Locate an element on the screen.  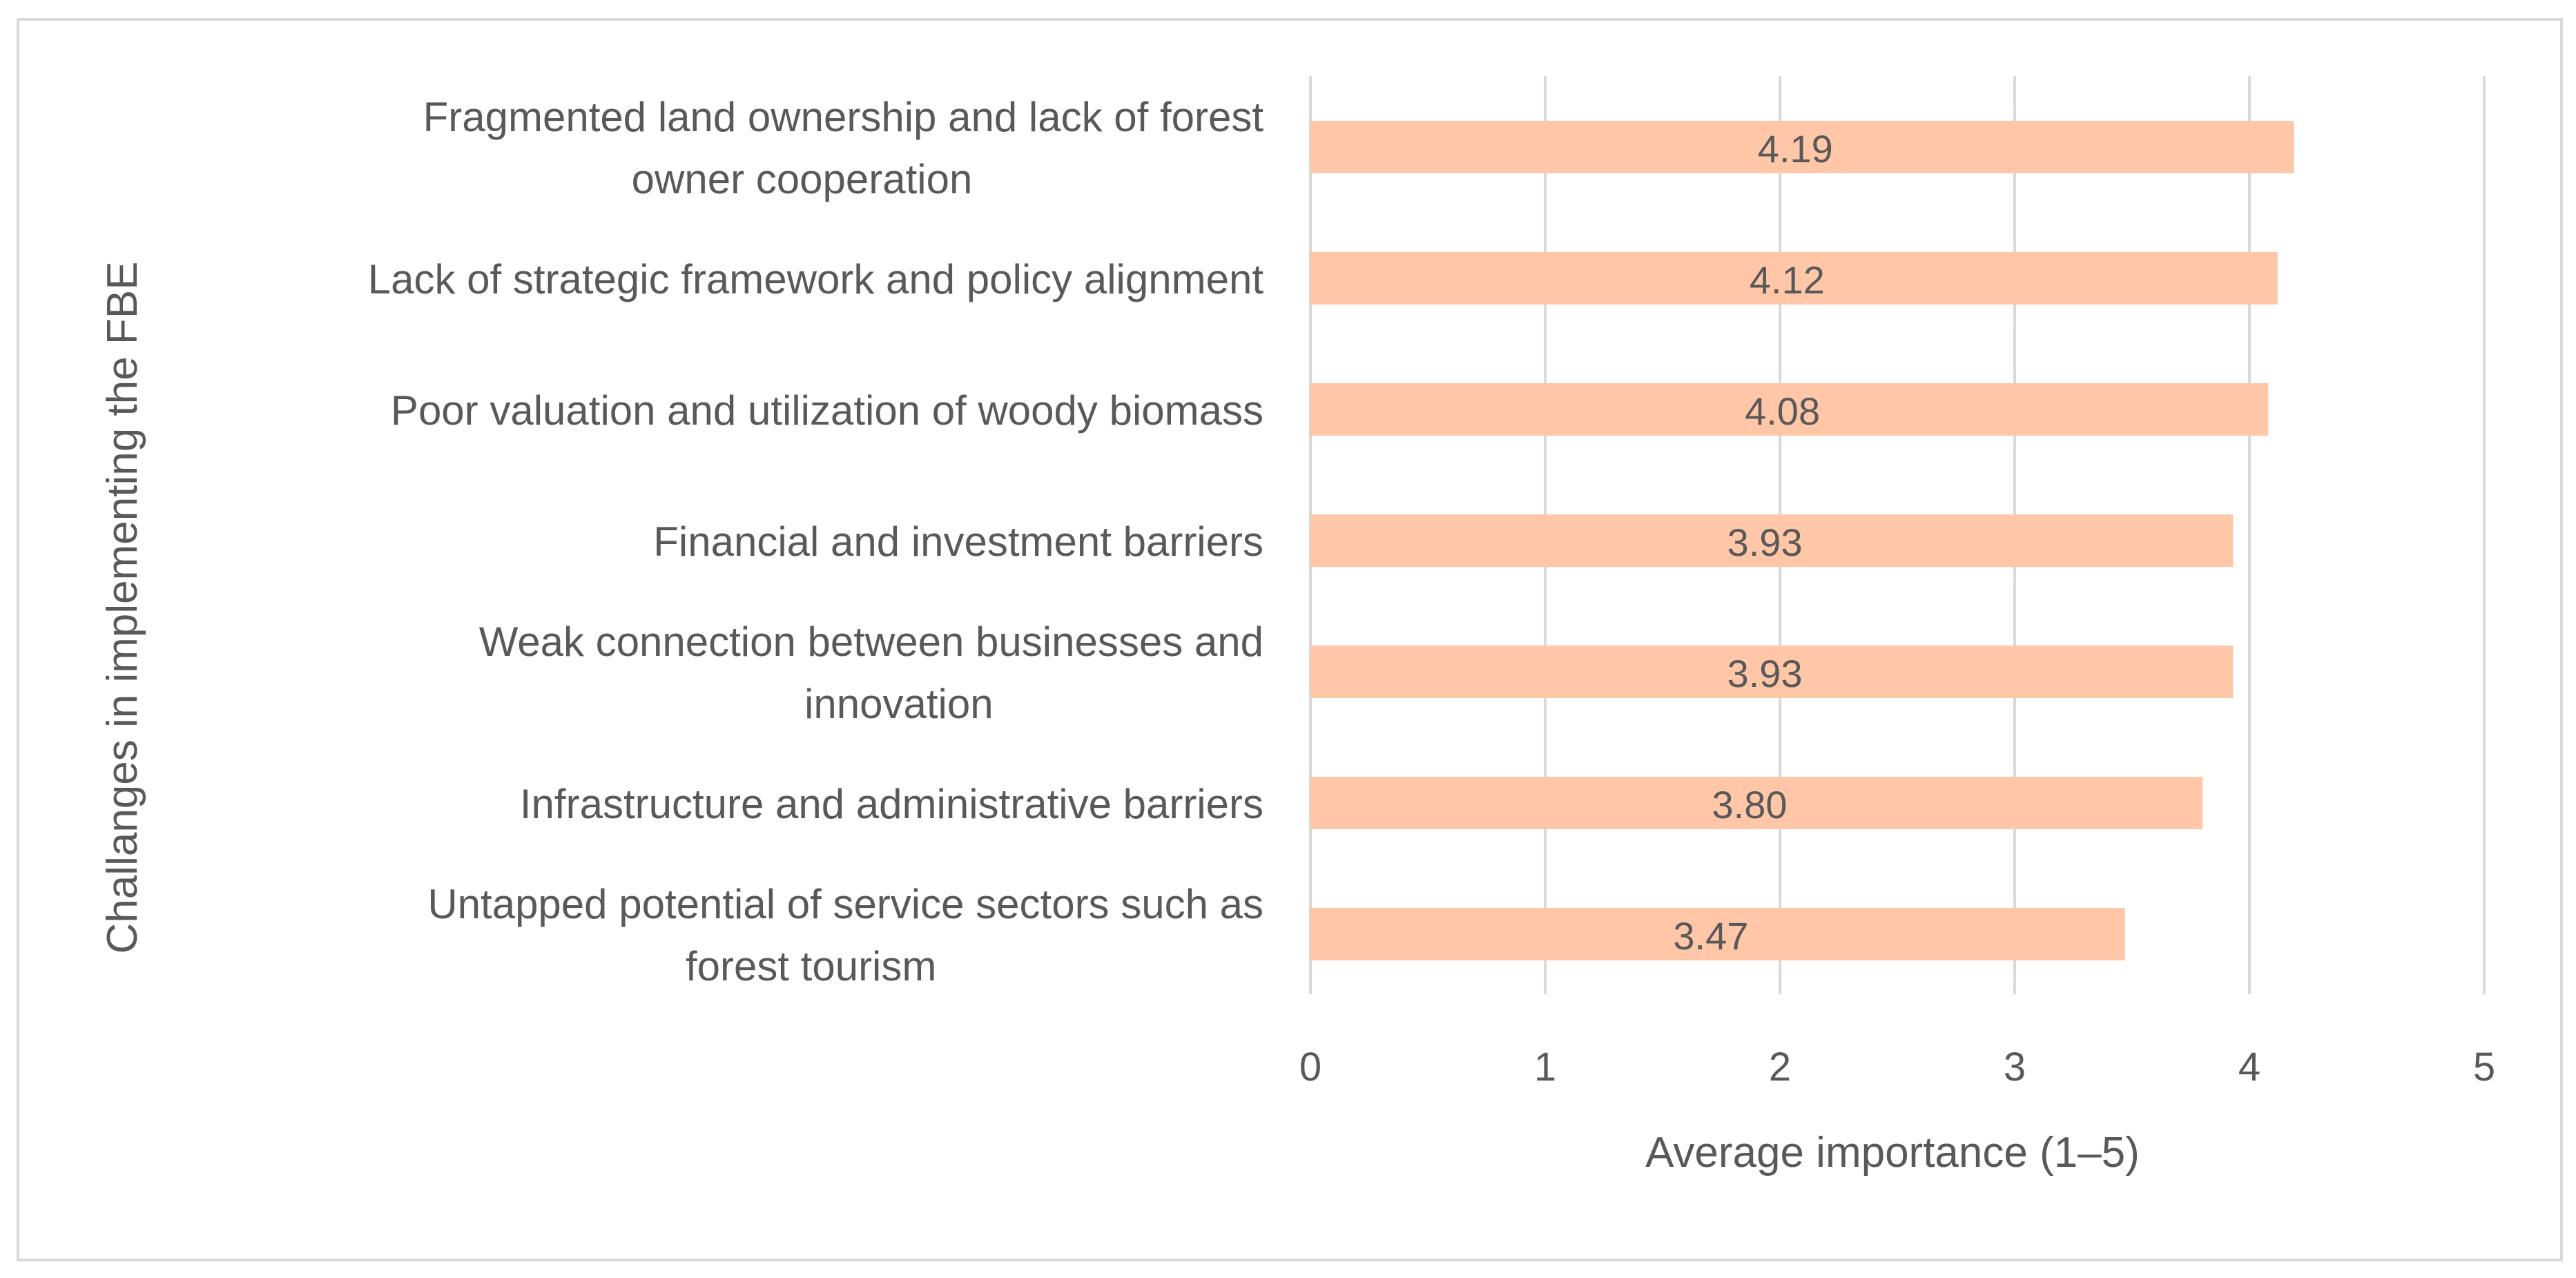
category-label: Financial and investment barriers is located at coordinates (958, 542).